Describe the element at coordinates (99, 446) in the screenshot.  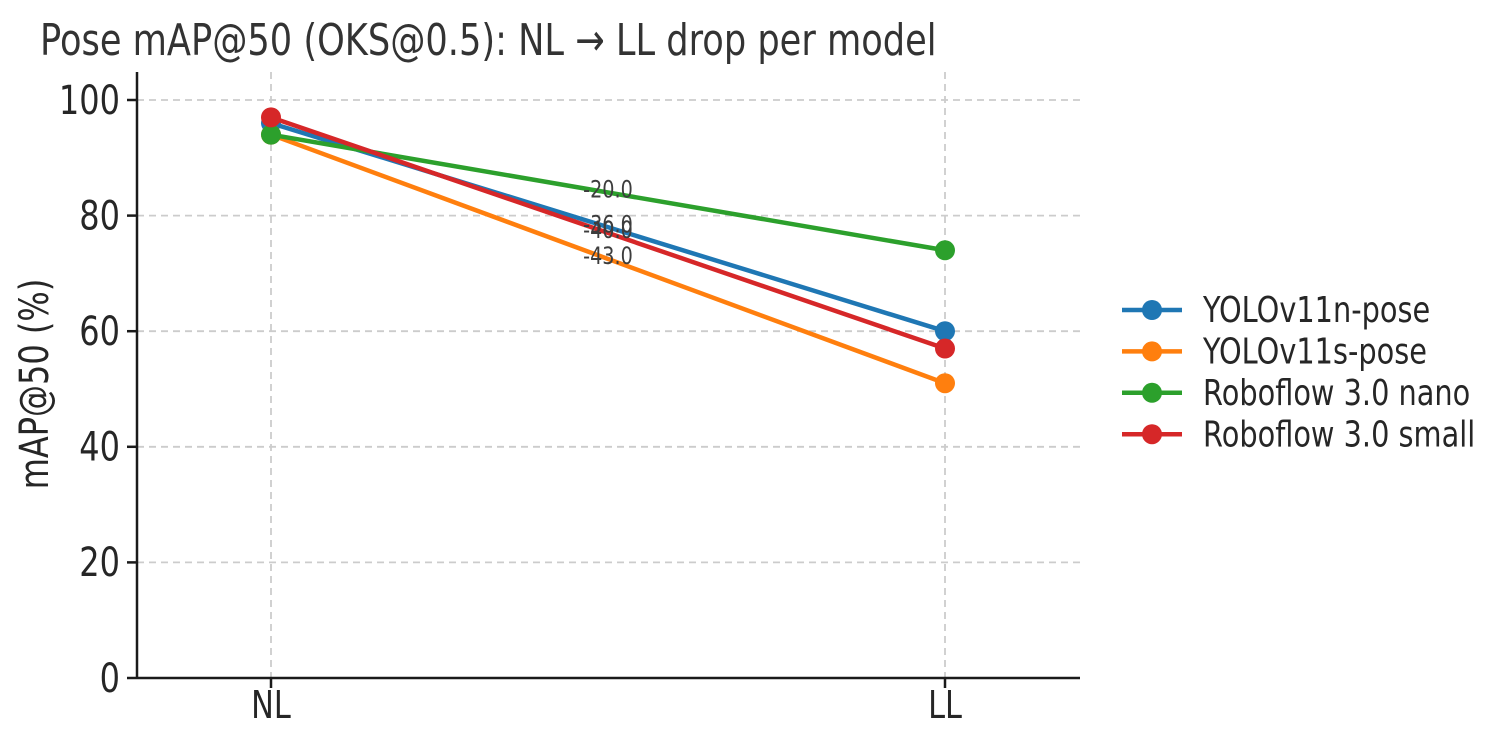
I see `y-tick-label: 40` at that location.